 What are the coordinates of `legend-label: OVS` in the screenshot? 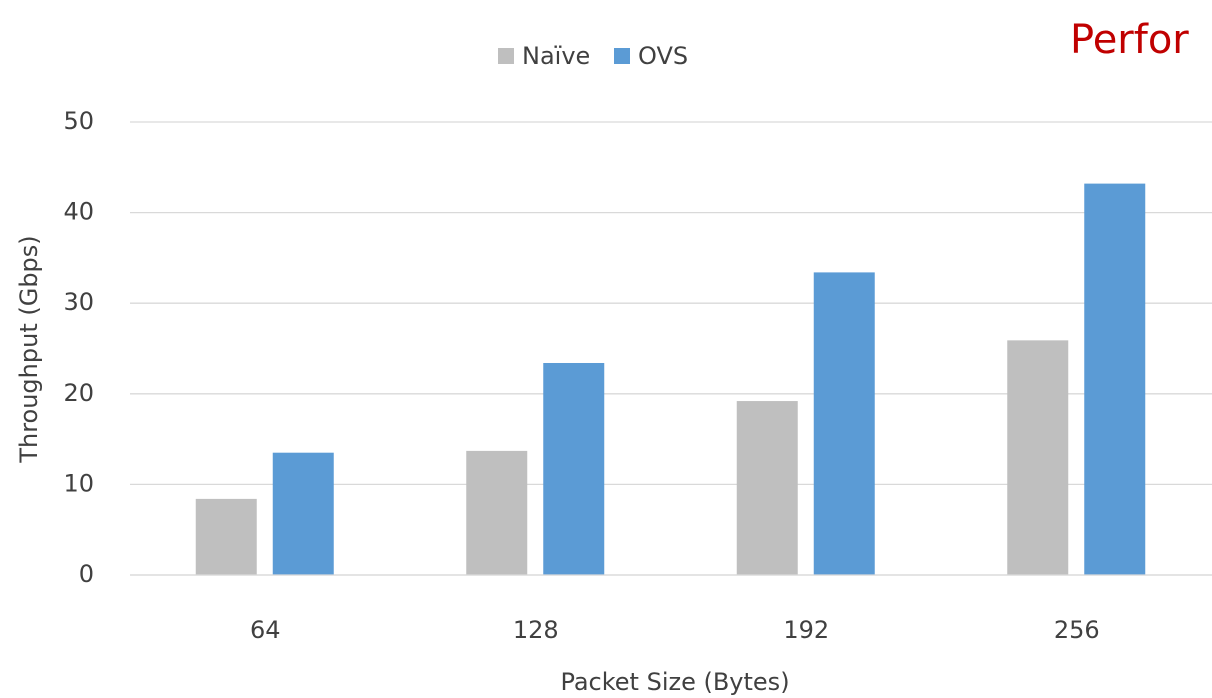 It's located at (663, 56).